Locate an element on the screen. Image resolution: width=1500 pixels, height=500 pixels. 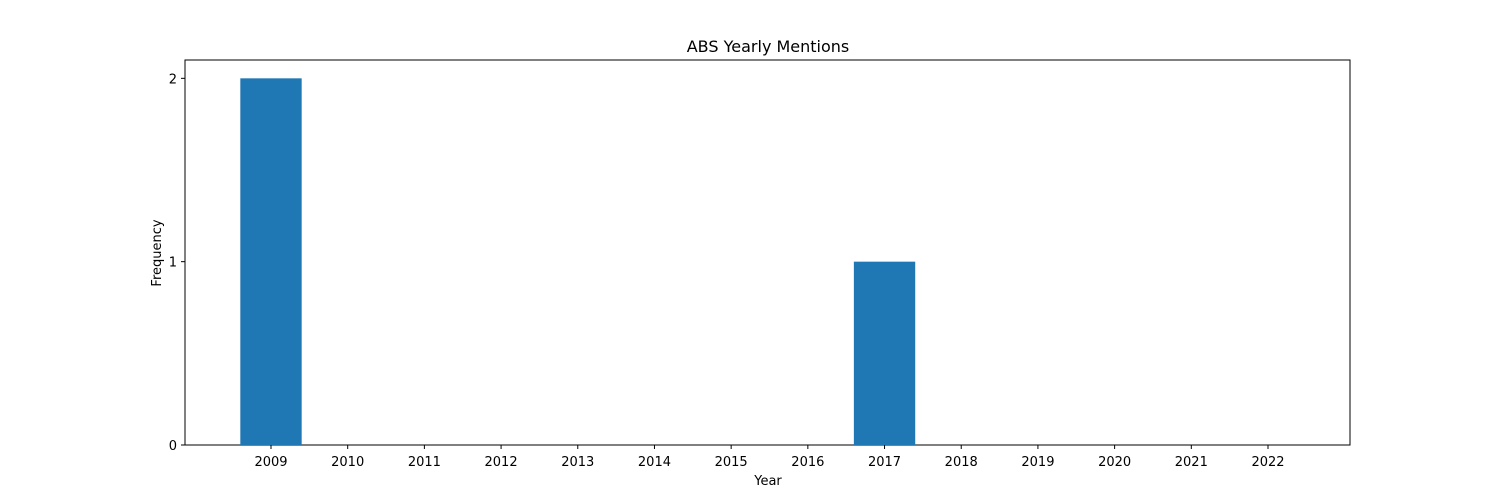
y-axis-label: Frequency is located at coordinates (157, 252).